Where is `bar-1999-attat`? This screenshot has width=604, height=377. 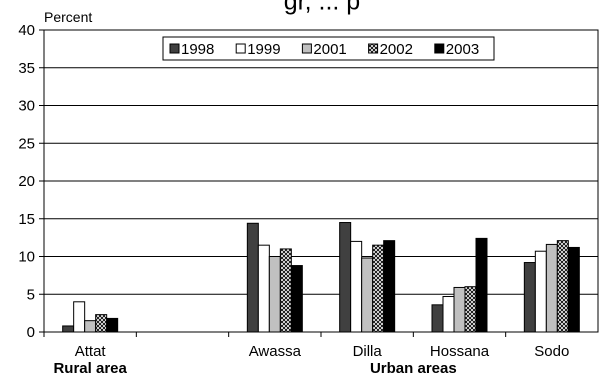 bar-1999-attat is located at coordinates (79, 317).